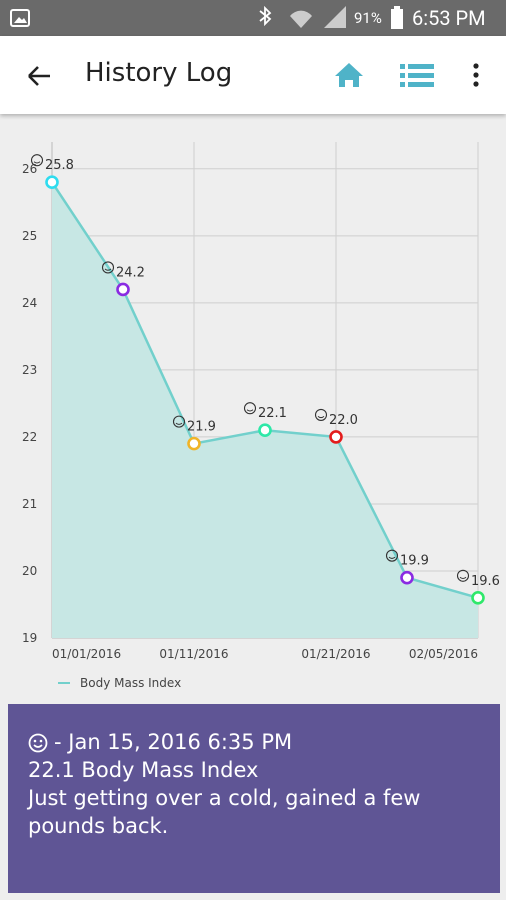 This screenshot has width=506, height=900. Describe the element at coordinates (335, 654) in the screenshot. I see `x-tick-label: 01/21/2016` at that location.